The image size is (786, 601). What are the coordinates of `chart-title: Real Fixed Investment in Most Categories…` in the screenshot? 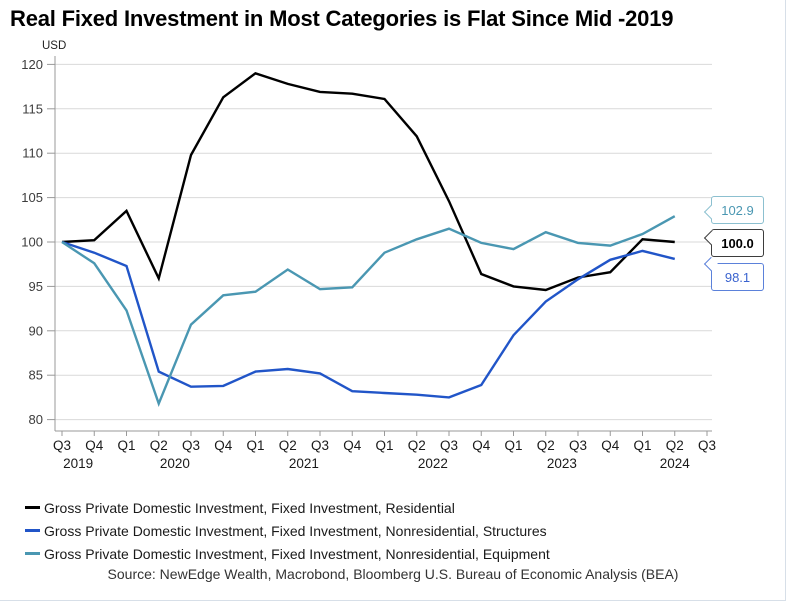 It's located at (342, 18).